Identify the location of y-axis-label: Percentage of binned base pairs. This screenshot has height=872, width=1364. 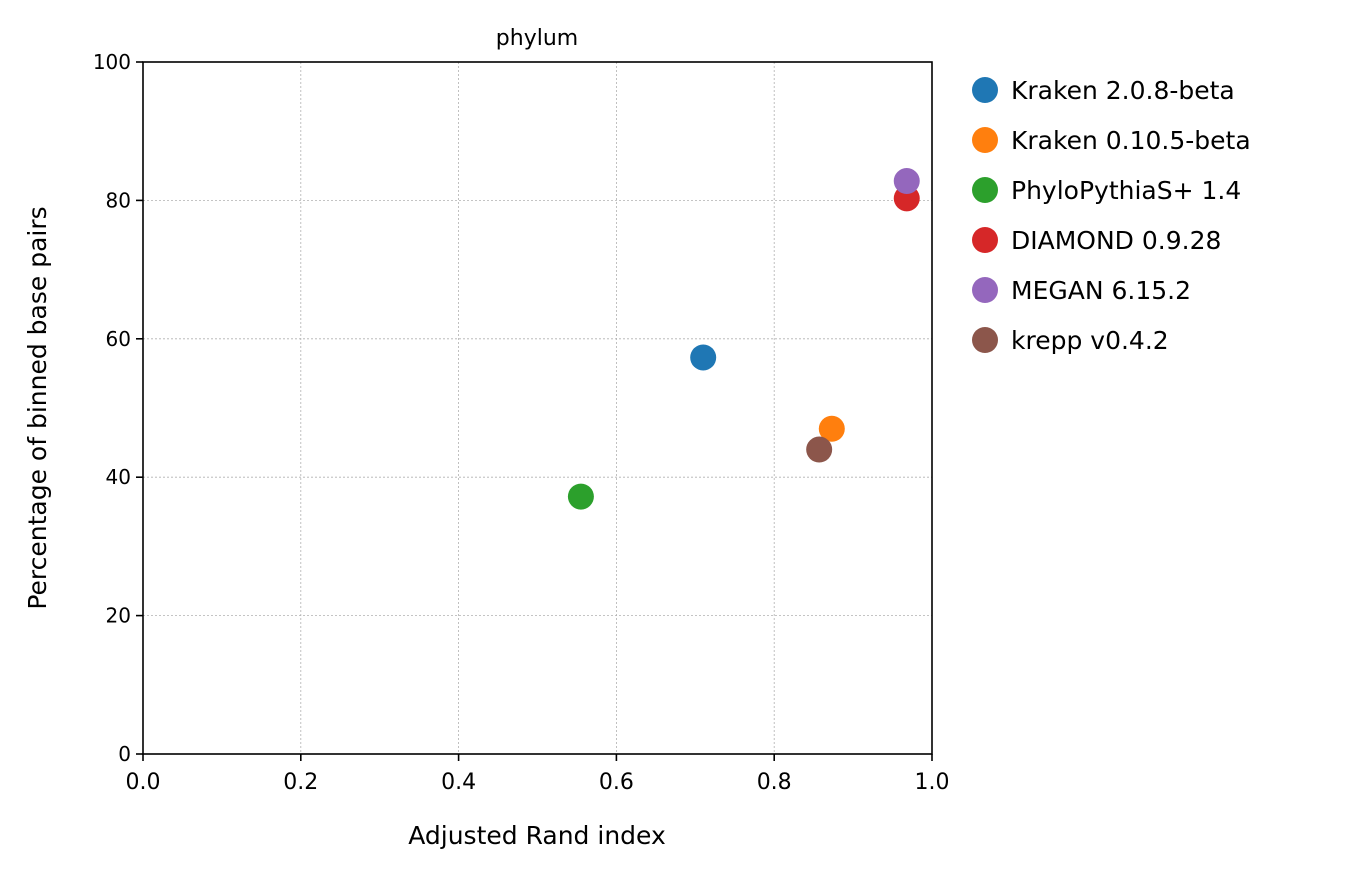
(37, 407).